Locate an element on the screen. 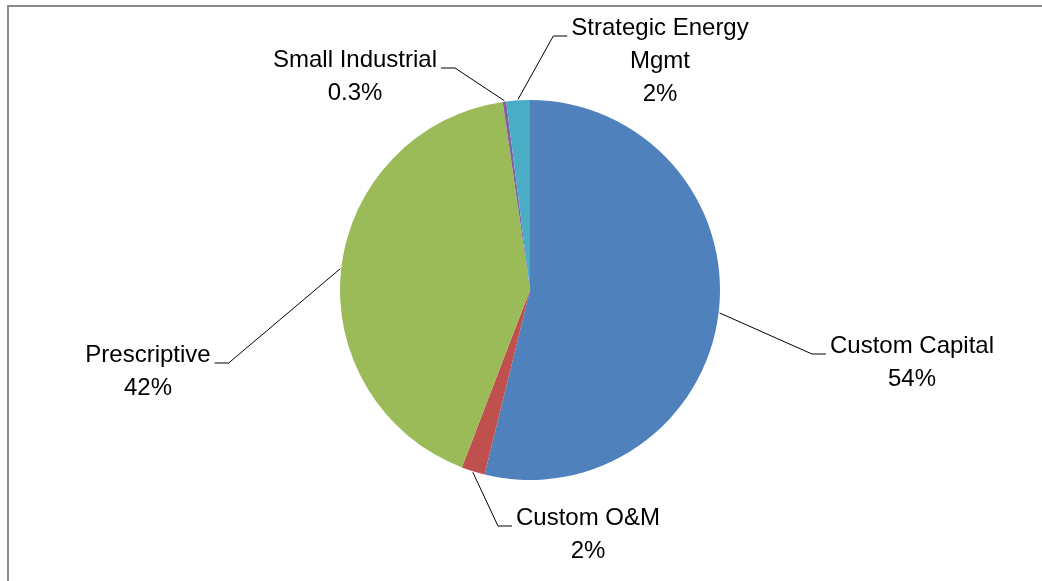 The image size is (1042, 581). data-label: 54% is located at coordinates (912, 377).